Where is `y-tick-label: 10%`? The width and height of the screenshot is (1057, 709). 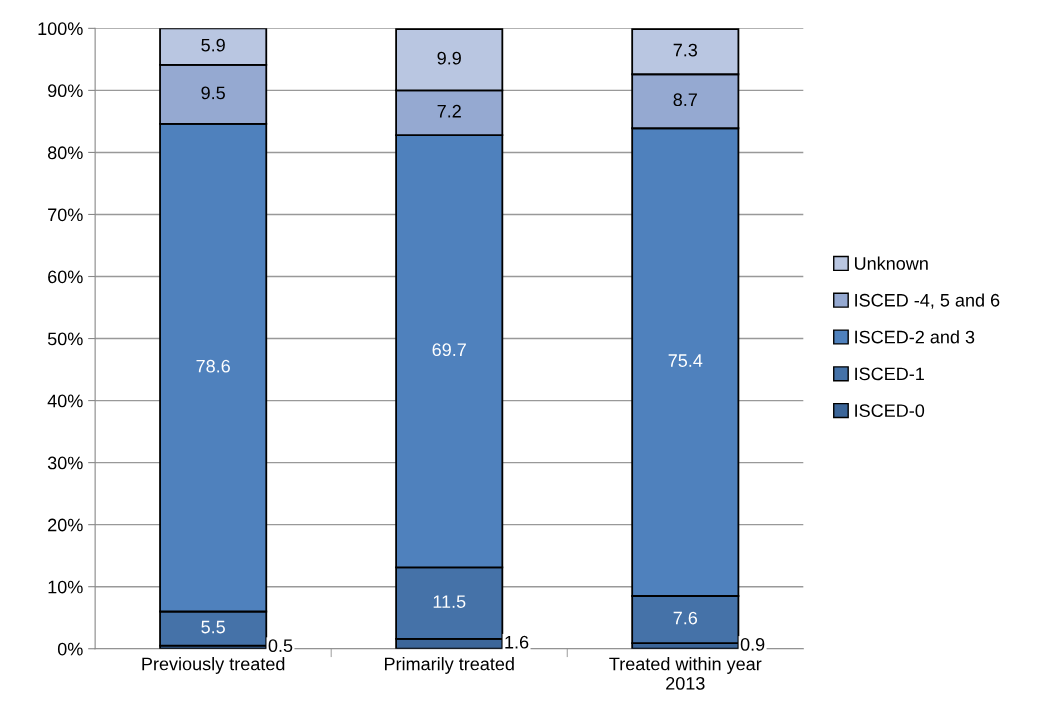 y-tick-label: 10% is located at coordinates (65, 587).